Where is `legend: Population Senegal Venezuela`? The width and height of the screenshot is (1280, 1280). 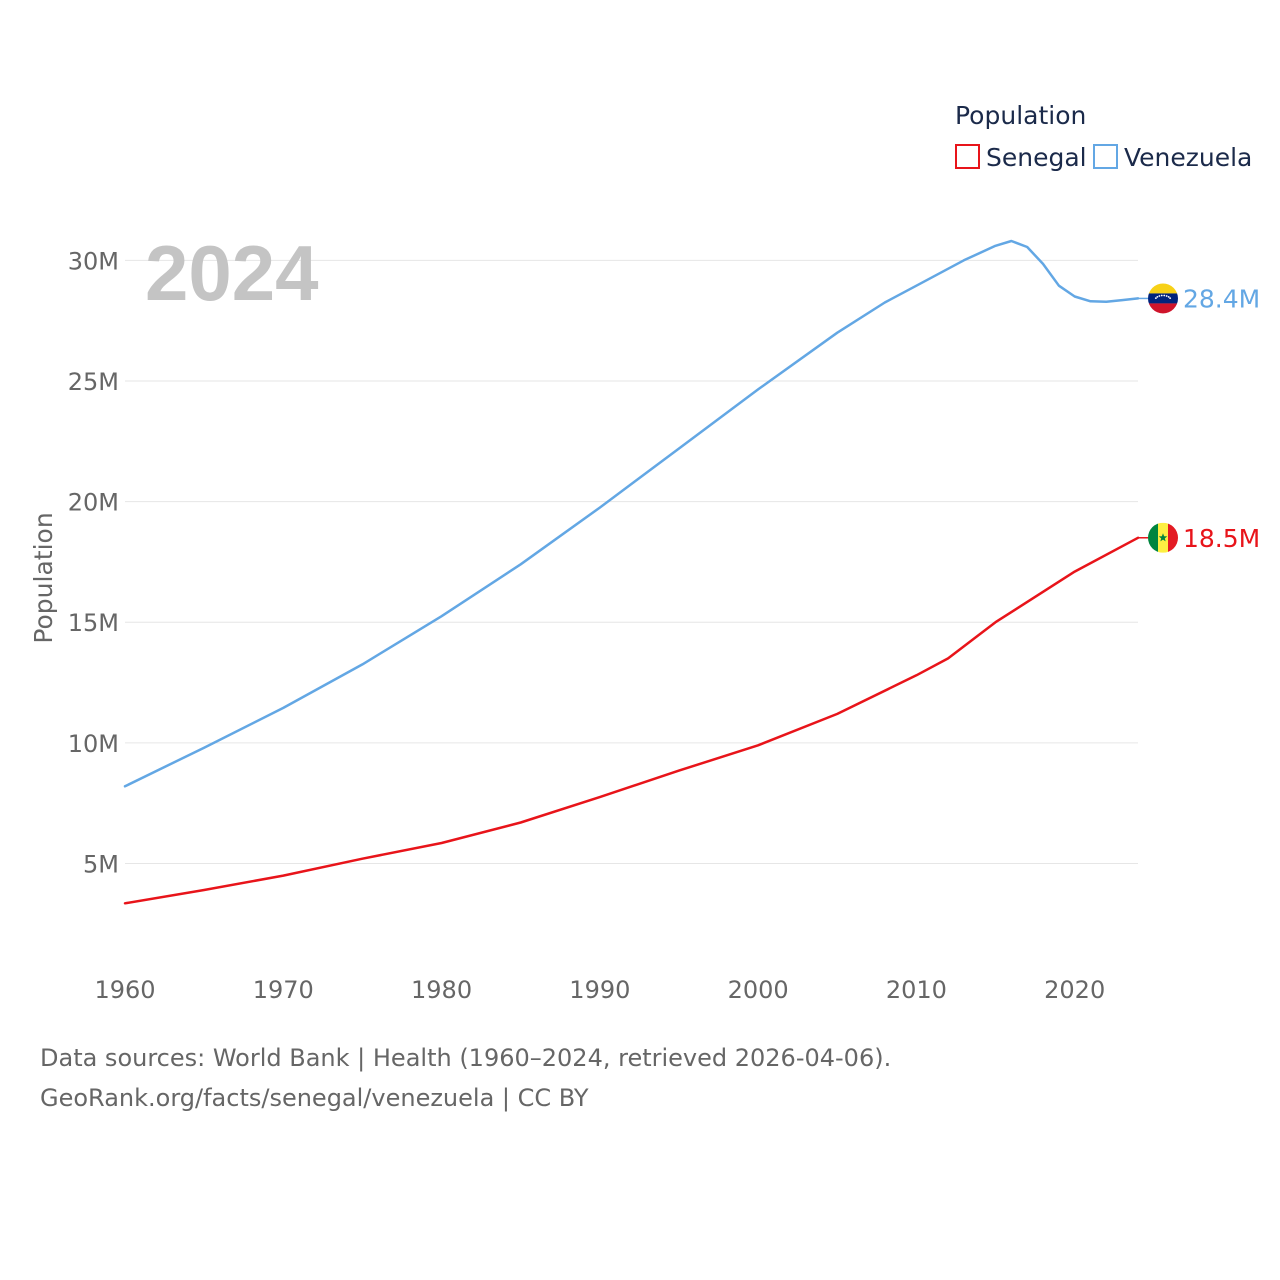 legend: Population Senegal Venezuela is located at coordinates (1103, 136).